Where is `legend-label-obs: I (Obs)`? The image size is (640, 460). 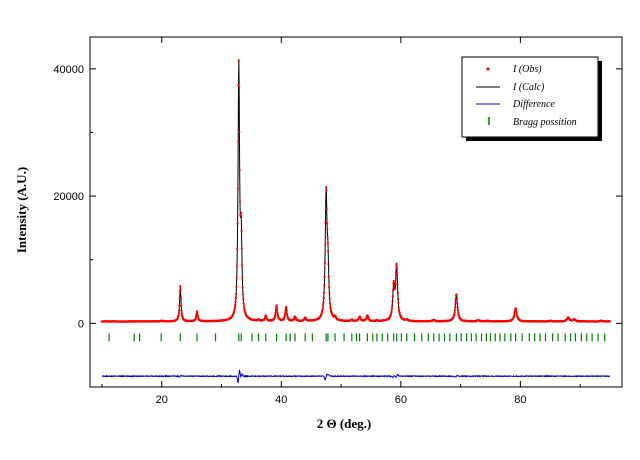 legend-label-obs: I (Obs) is located at coordinates (527, 69).